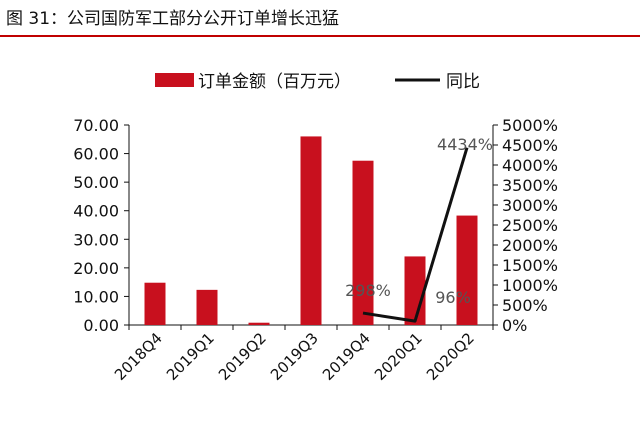 The image size is (640, 439). I want to click on right-tick-label: 4500%, so click(530, 145).